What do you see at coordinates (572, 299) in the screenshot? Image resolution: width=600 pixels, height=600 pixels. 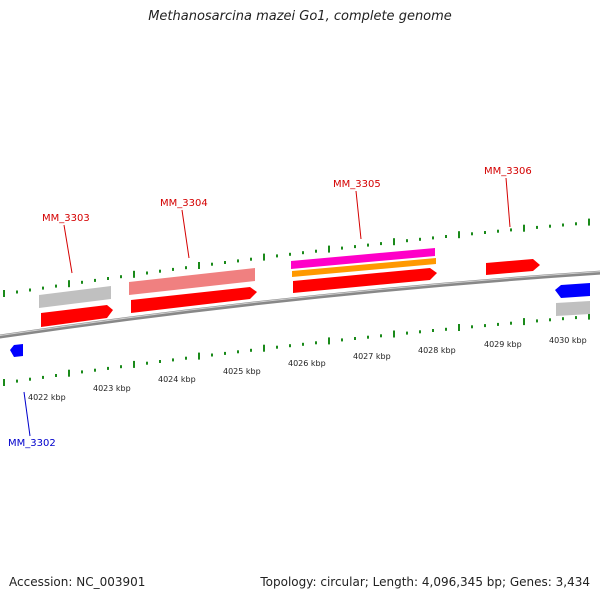 I see `gene-right-edge` at bounding box center [572, 299].